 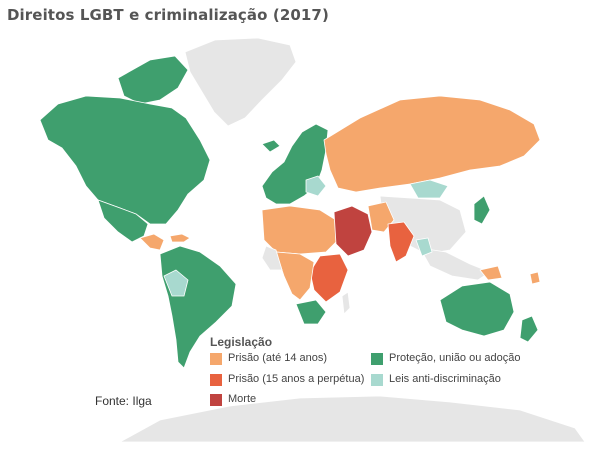 What do you see at coordinates (152, 242) in the screenshot?
I see `region-central-america` at bounding box center [152, 242].